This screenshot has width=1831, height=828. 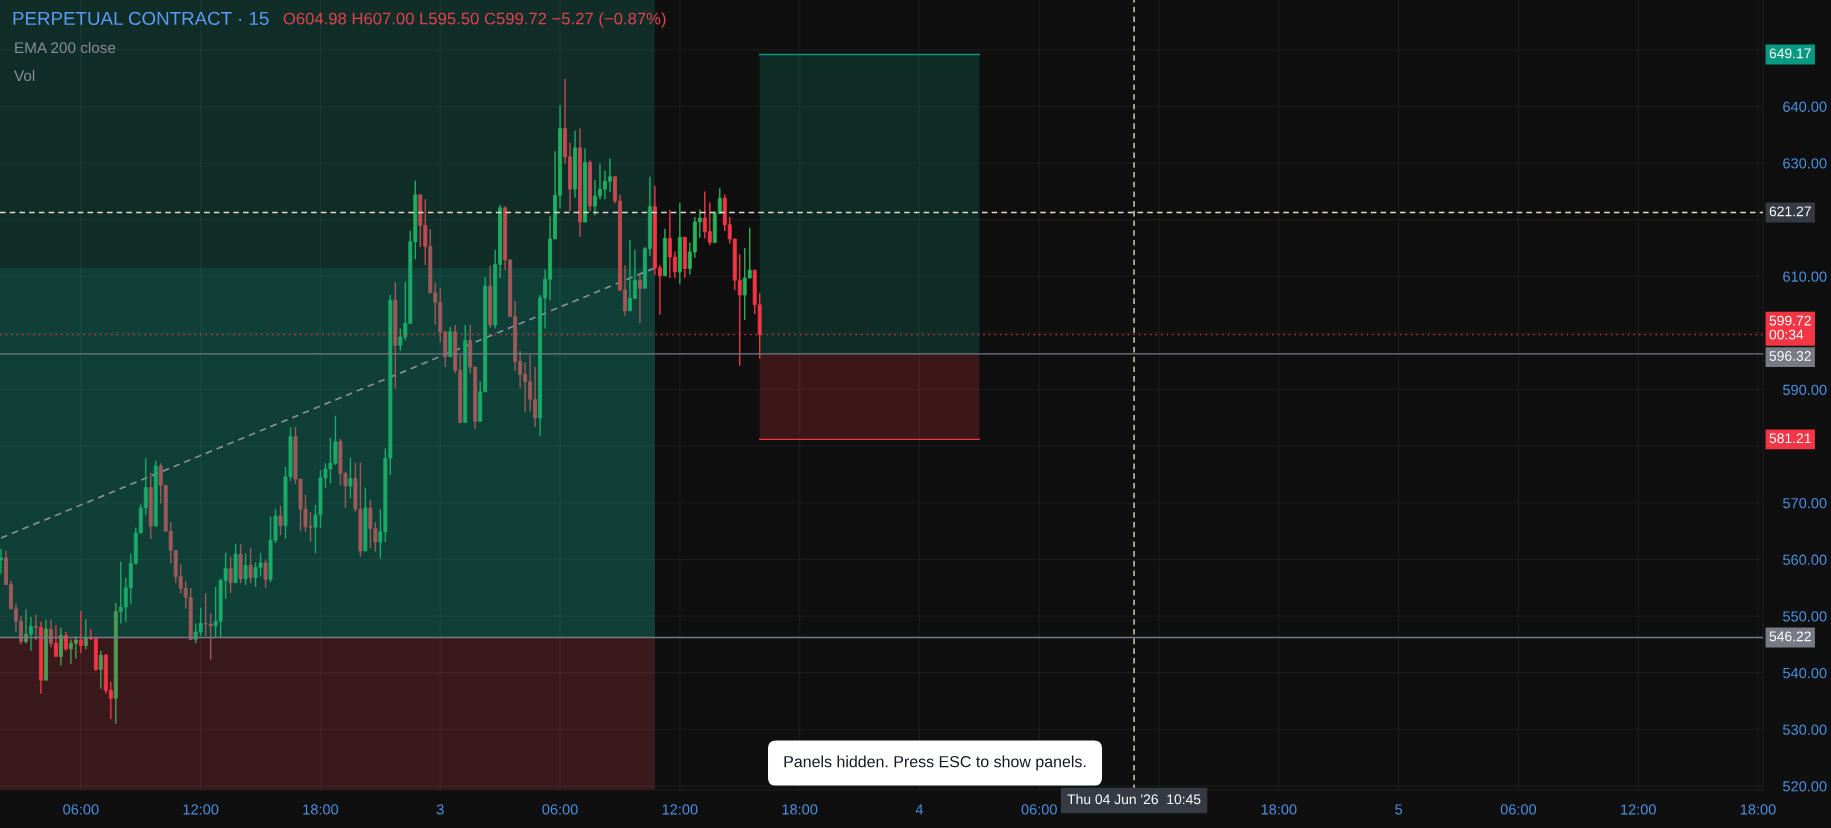 I want to click on annotation: Vol, so click(x=24, y=75).